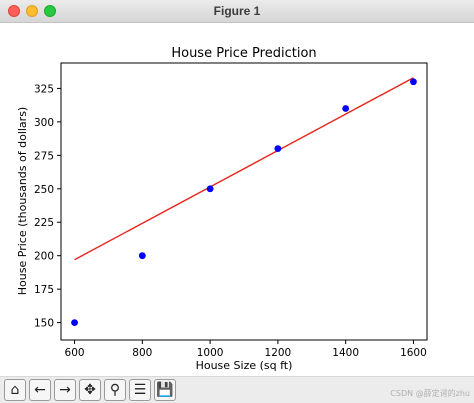 This screenshot has height=403, width=474. Describe the element at coordinates (44, 290) in the screenshot. I see `y-tick-label: 175` at that location.